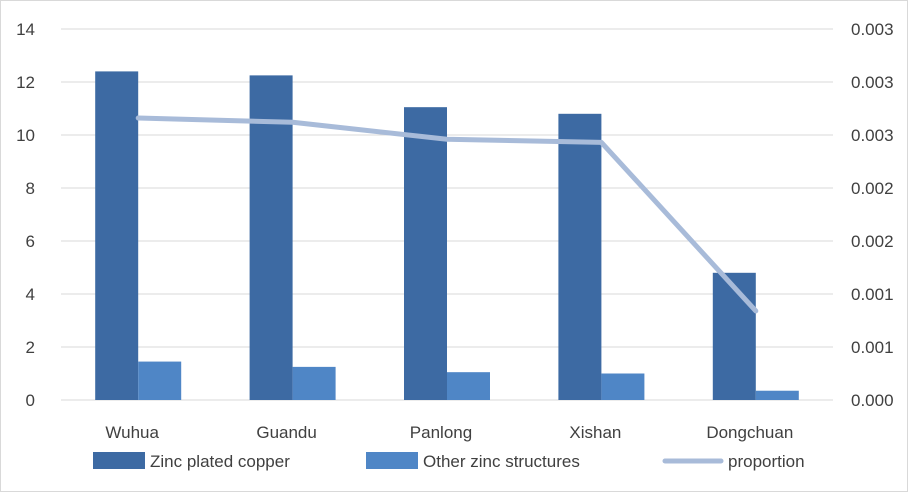 The width and height of the screenshot is (908, 496). What do you see at coordinates (872, 400) in the screenshot?
I see `right-tick-label: 0.000` at bounding box center [872, 400].